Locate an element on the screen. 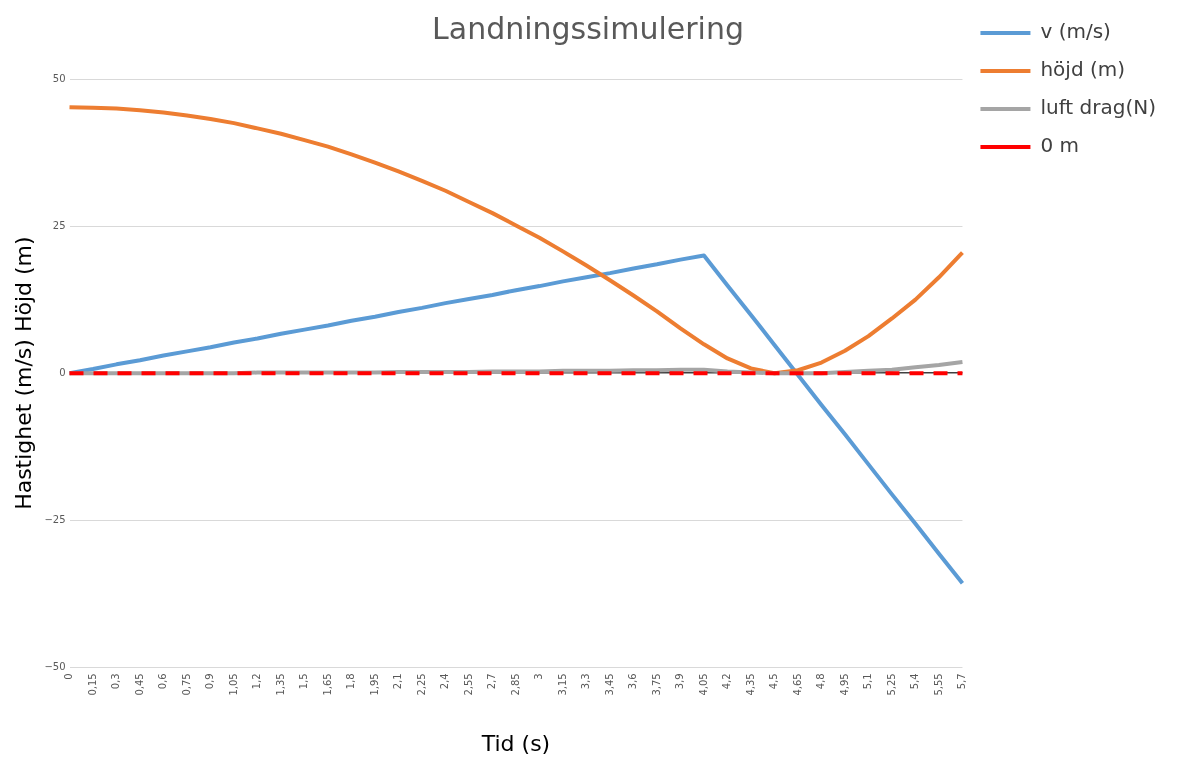  x-tick-label: 1,65 is located at coordinates (327, 684).